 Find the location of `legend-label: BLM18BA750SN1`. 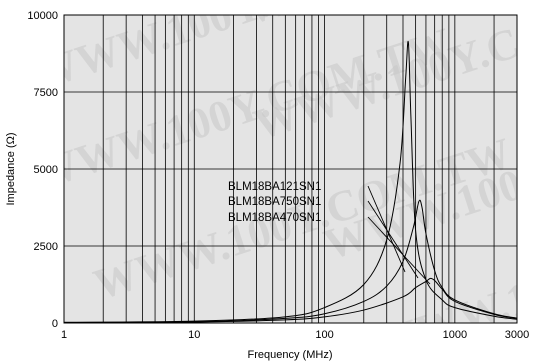

legend-label: BLM18BA750SN1 is located at coordinates (274, 202).